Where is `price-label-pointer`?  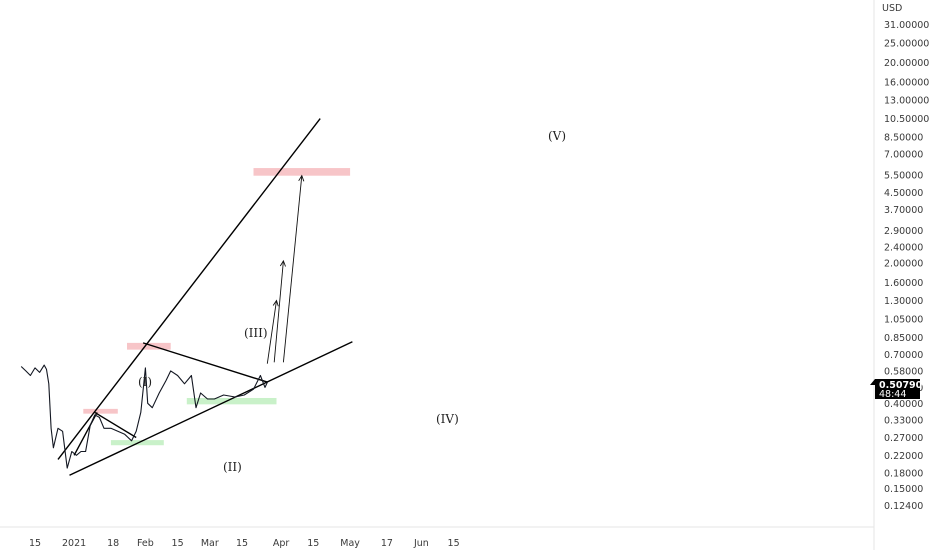
price-label-pointer is located at coordinates (872, 382).